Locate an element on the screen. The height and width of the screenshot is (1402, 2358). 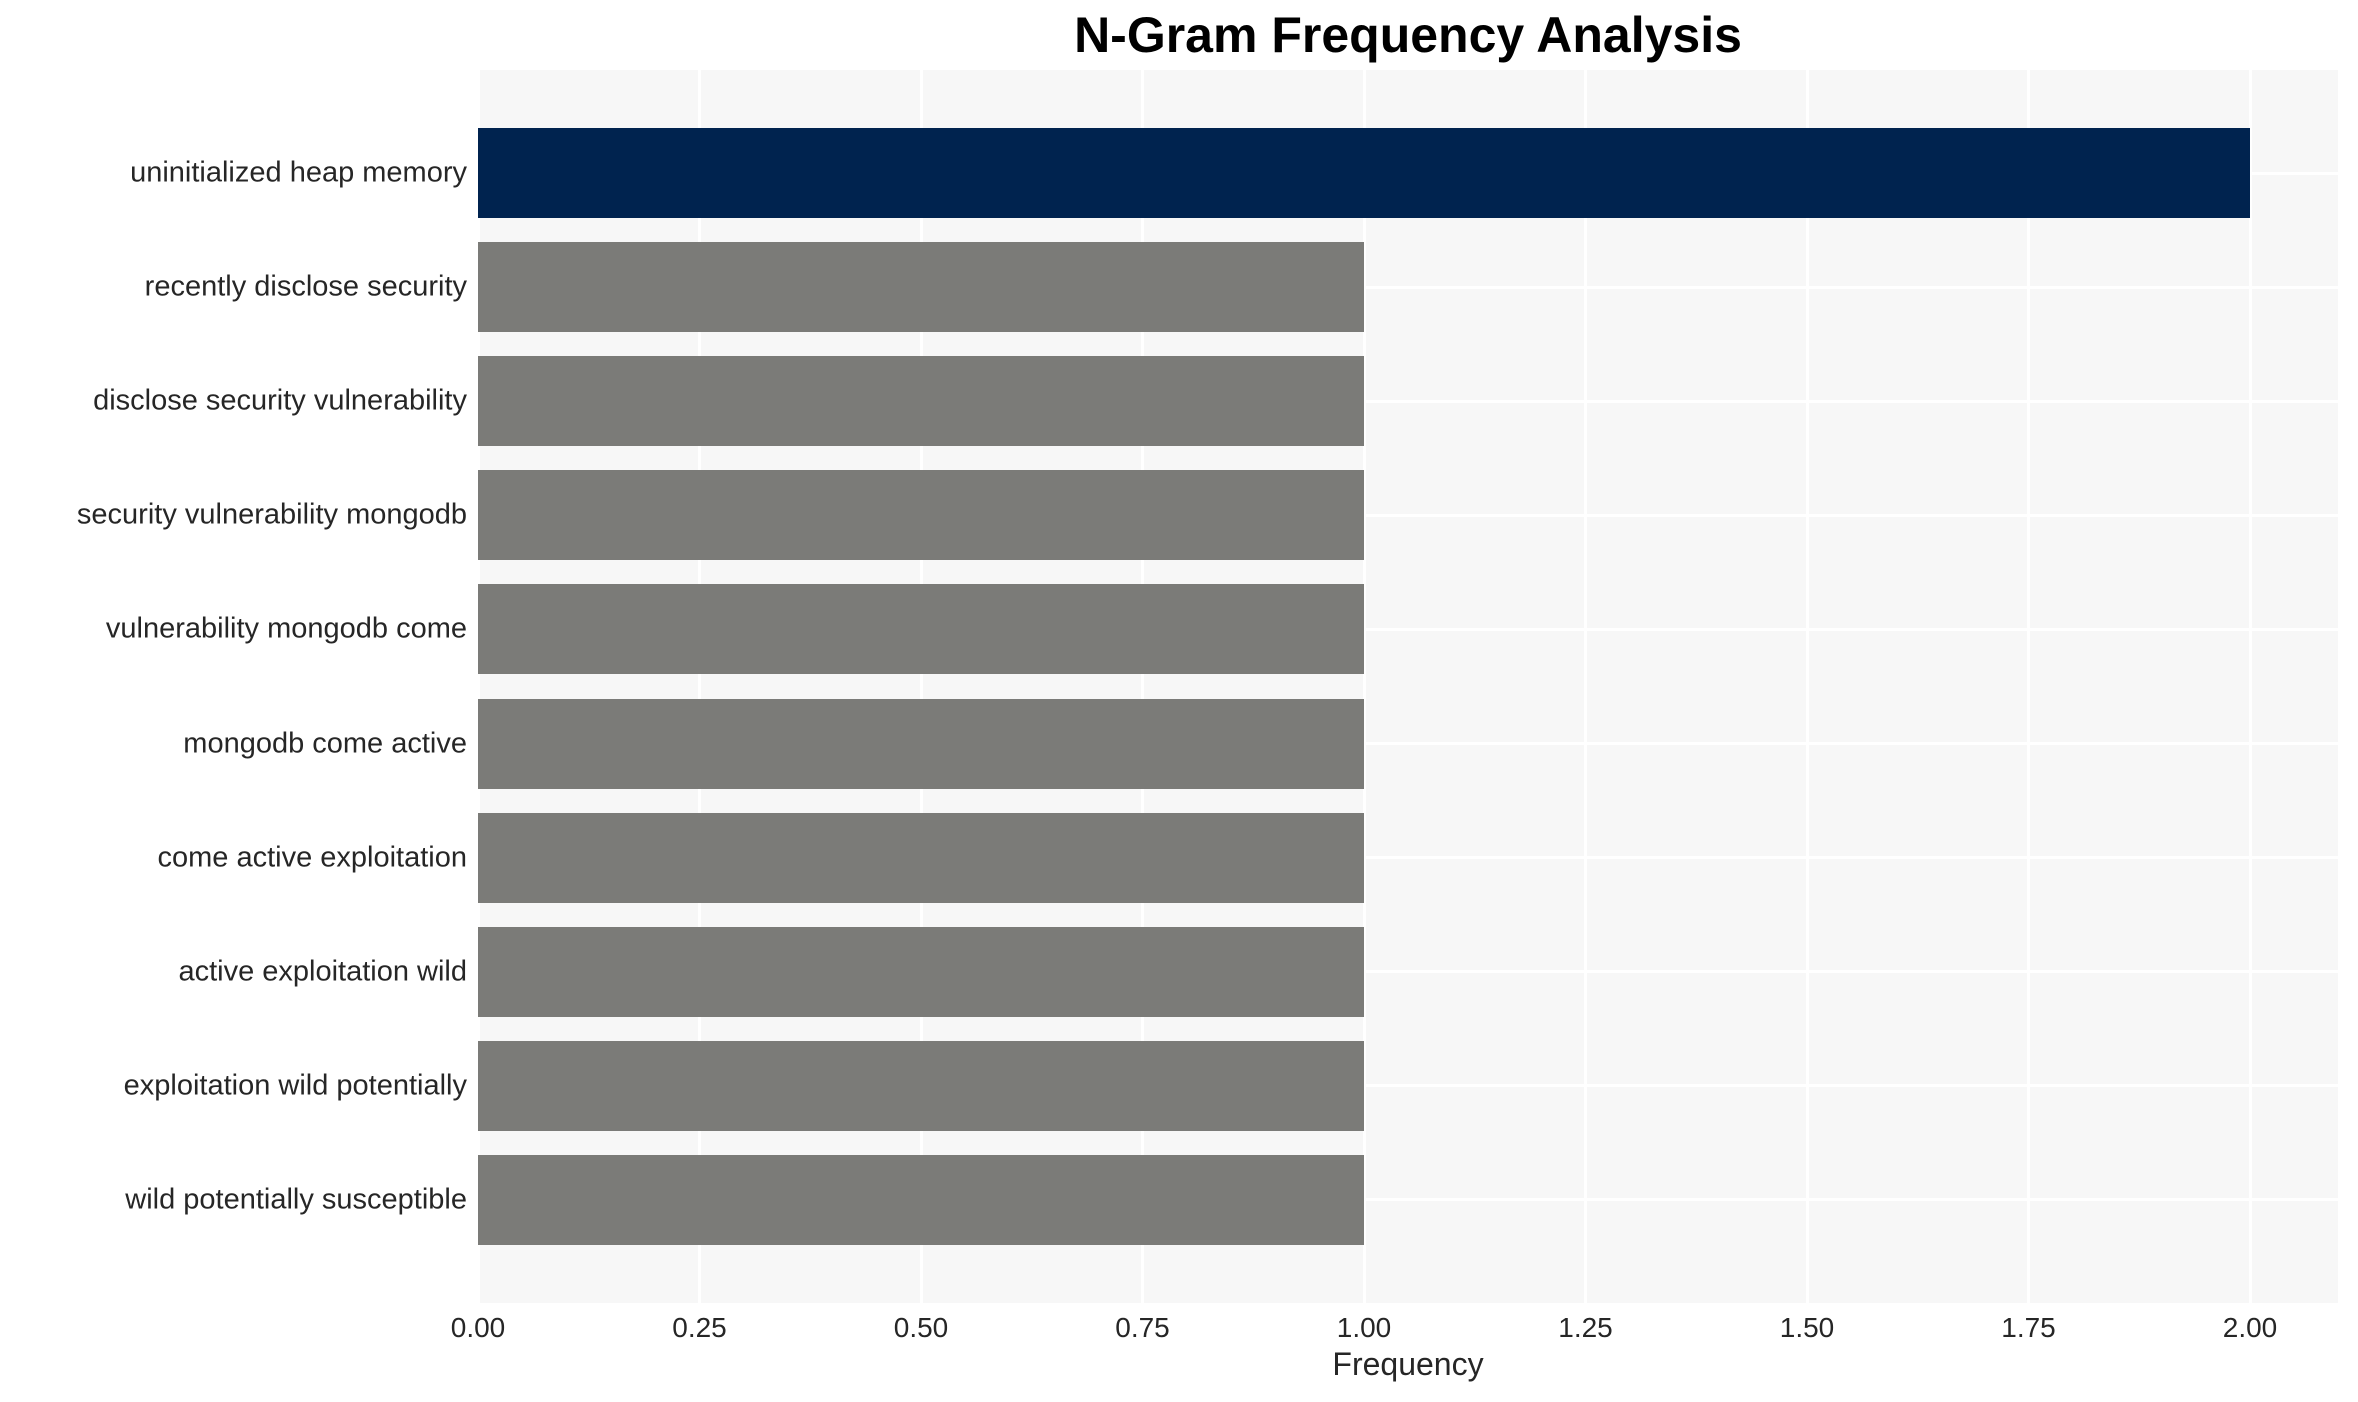
x-tick-label: 1.75 is located at coordinates (2028, 1327).